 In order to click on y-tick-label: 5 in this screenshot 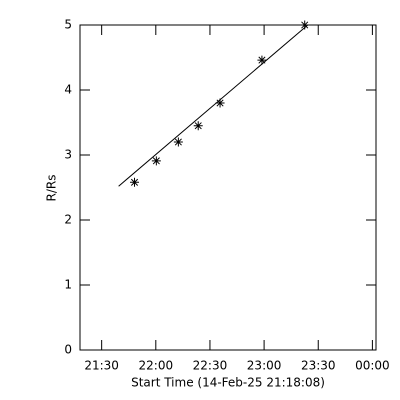, I will do `click(68, 25)`.